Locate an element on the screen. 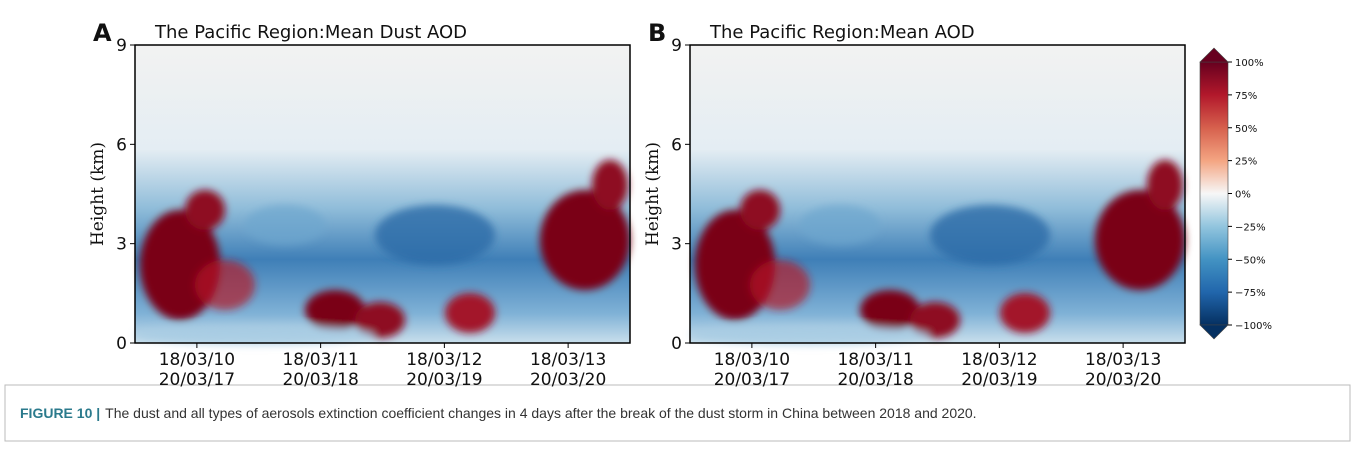 This screenshot has height=457, width=1355. colorbar: 100% 75% 50% 25% 0% −25% −50% −75% −100% is located at coordinates (1235, 193).